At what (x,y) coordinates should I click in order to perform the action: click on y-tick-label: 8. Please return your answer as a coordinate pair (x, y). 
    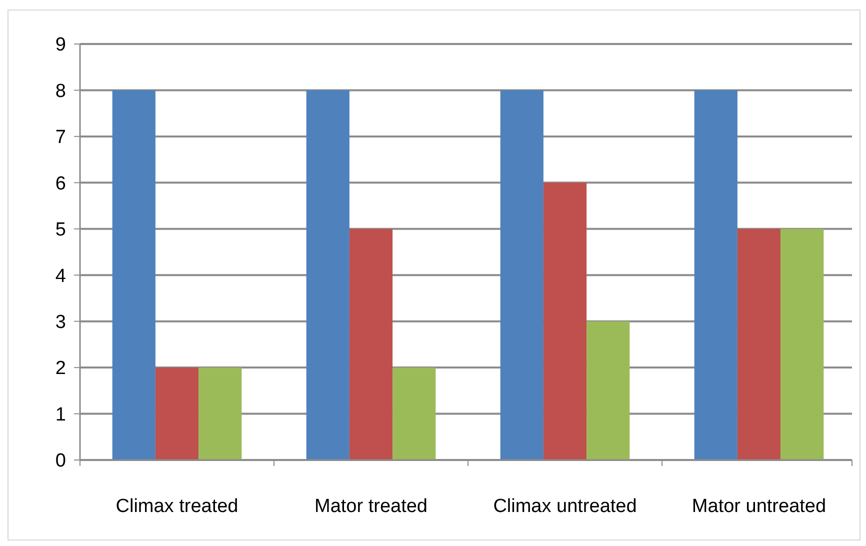
    Looking at the image, I should click on (60, 91).